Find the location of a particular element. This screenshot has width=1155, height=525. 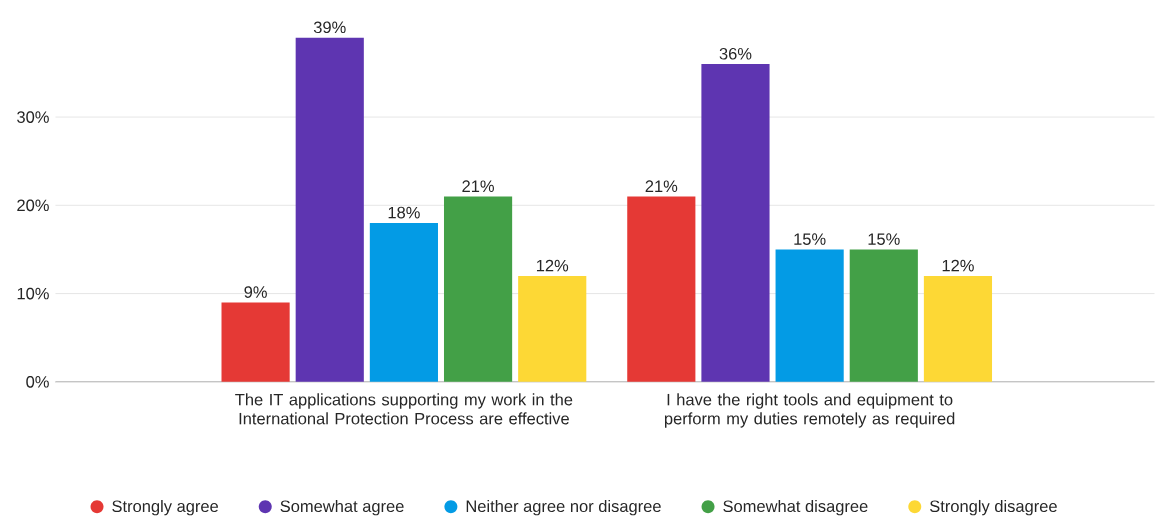

legend-label: Strongly disagree is located at coordinates (993, 508).